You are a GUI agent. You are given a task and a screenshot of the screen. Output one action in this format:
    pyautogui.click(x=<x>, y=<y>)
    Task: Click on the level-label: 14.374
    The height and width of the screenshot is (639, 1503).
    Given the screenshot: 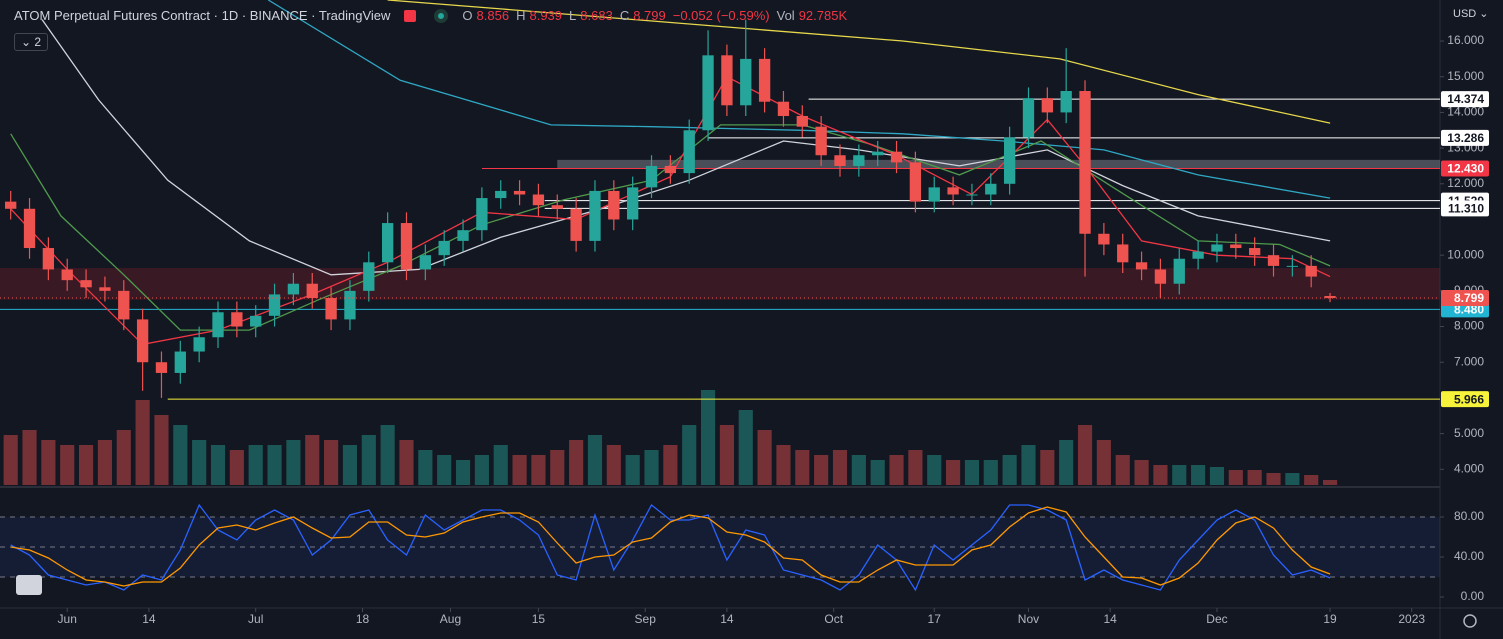 What is the action you would take?
    pyautogui.click(x=1465, y=99)
    